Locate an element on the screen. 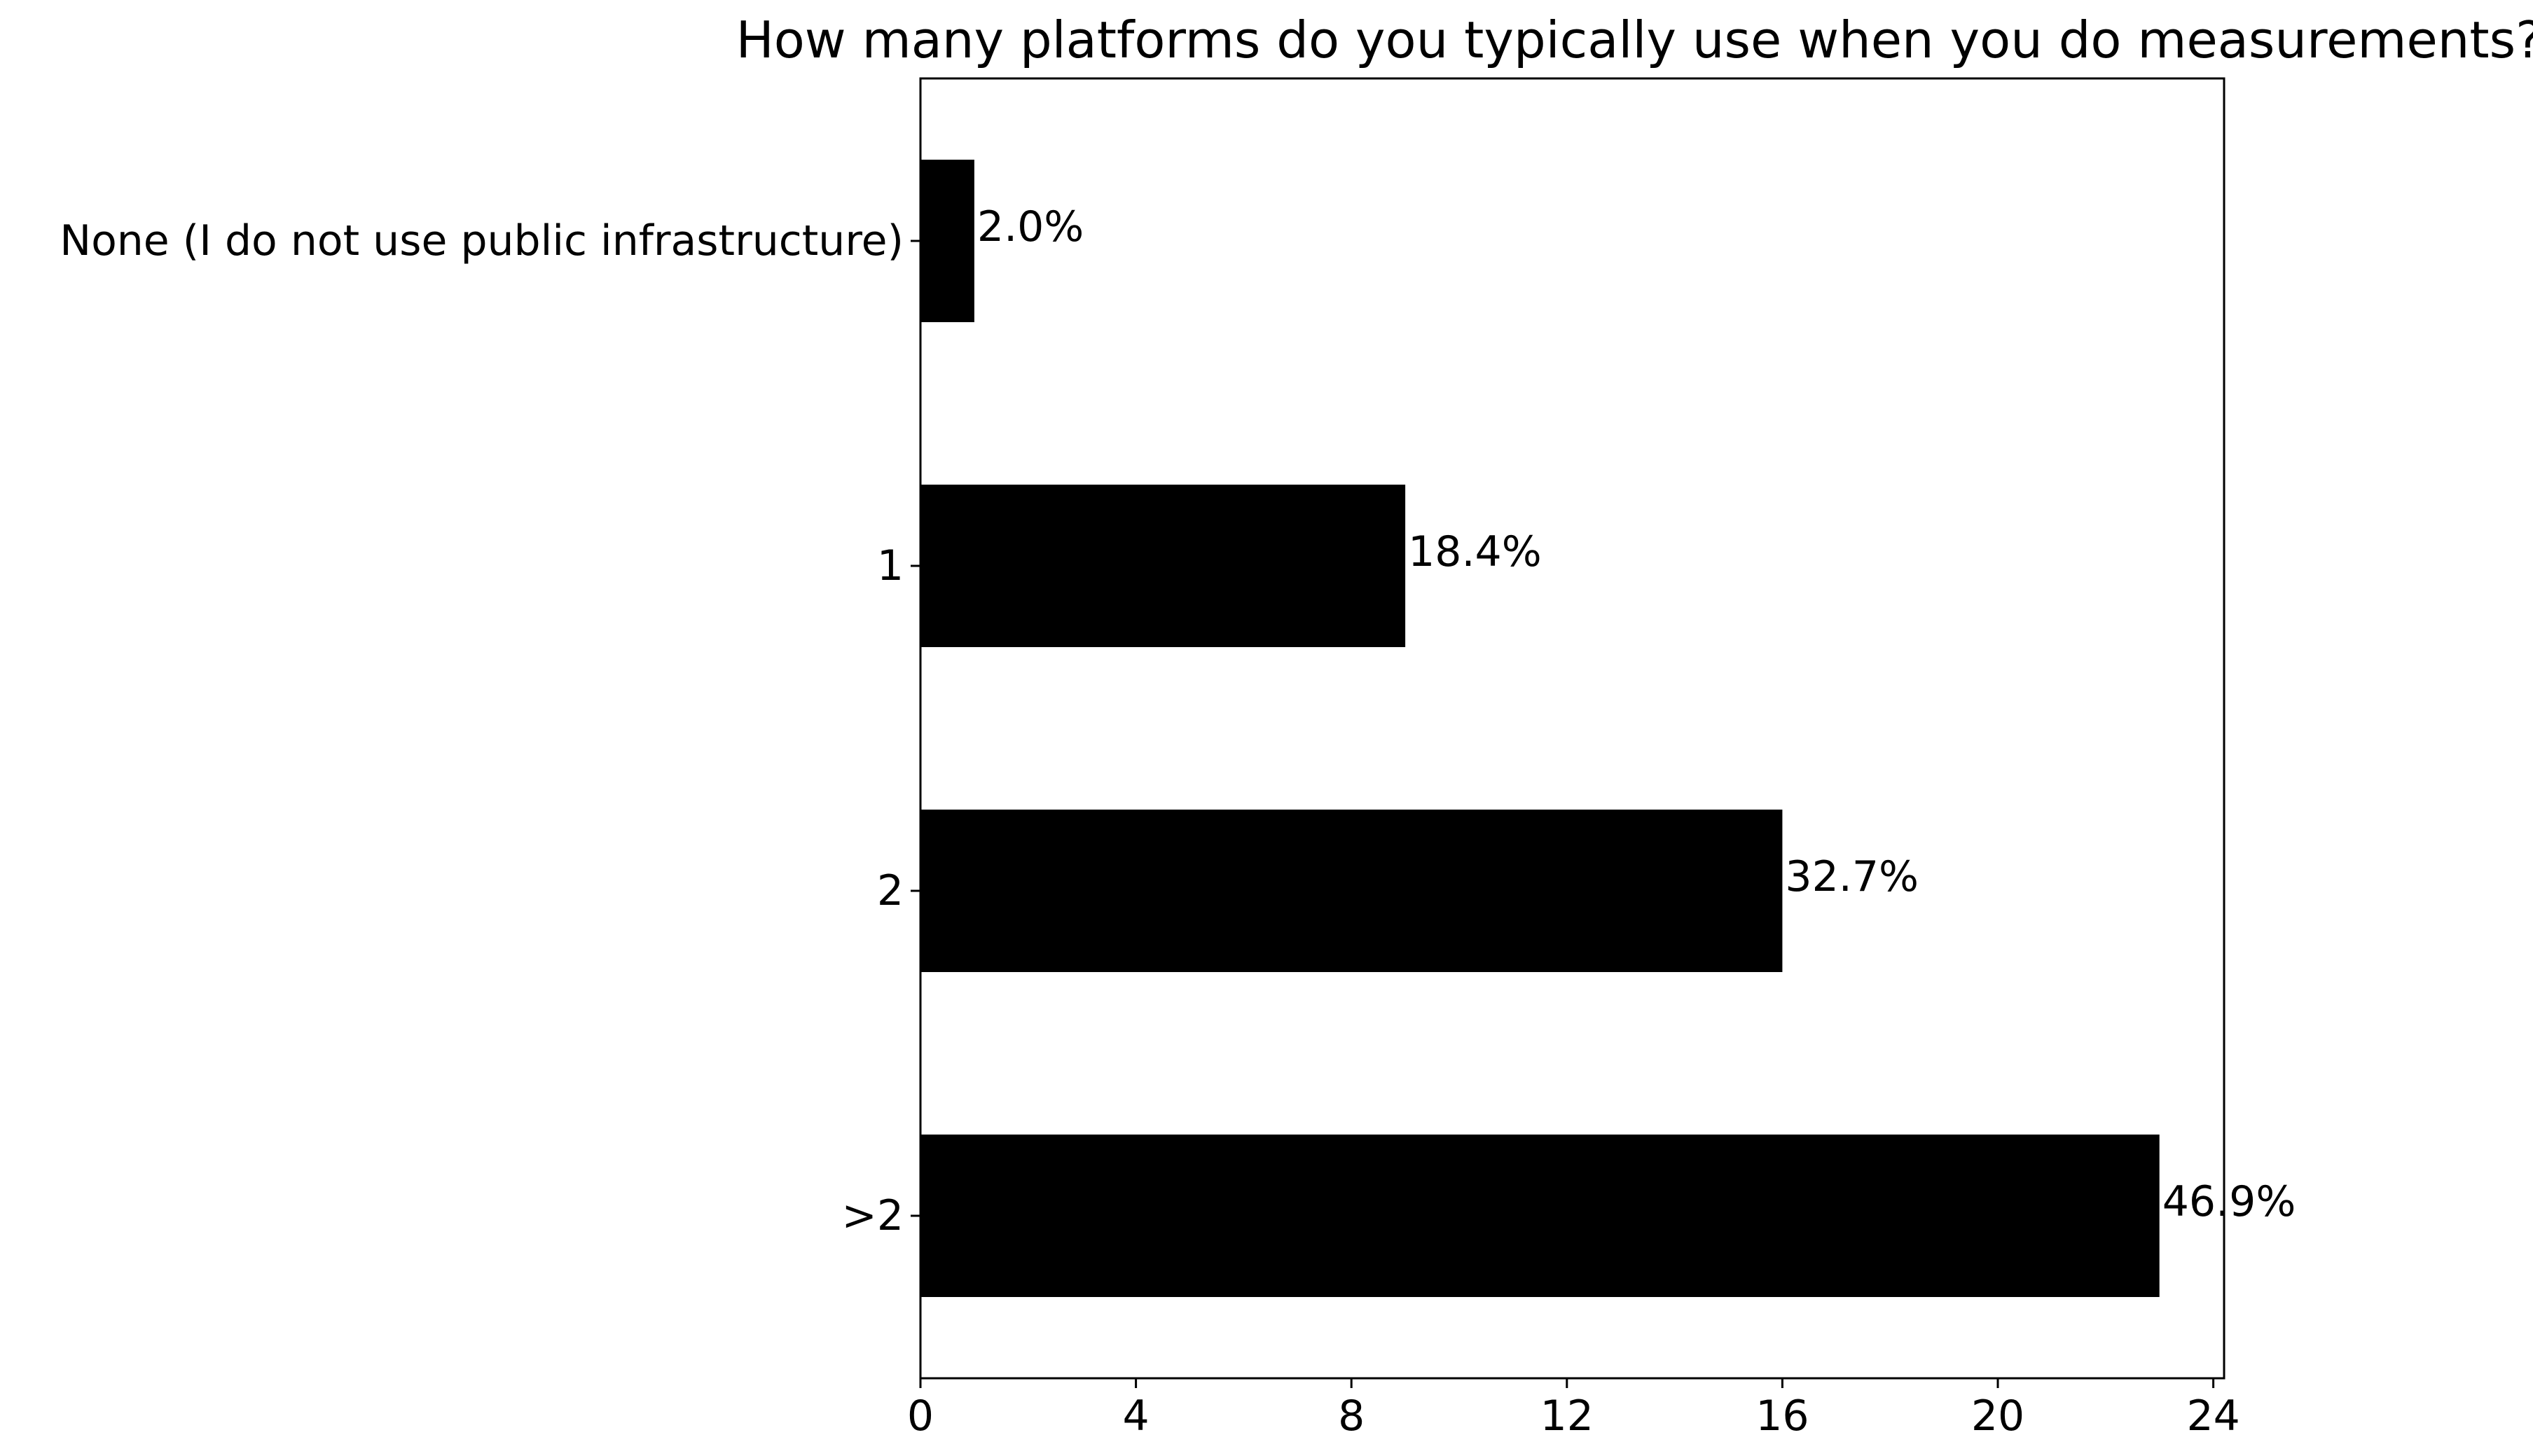 This screenshot has width=2533, height=1456. data-label: 32.7% is located at coordinates (1852, 877).